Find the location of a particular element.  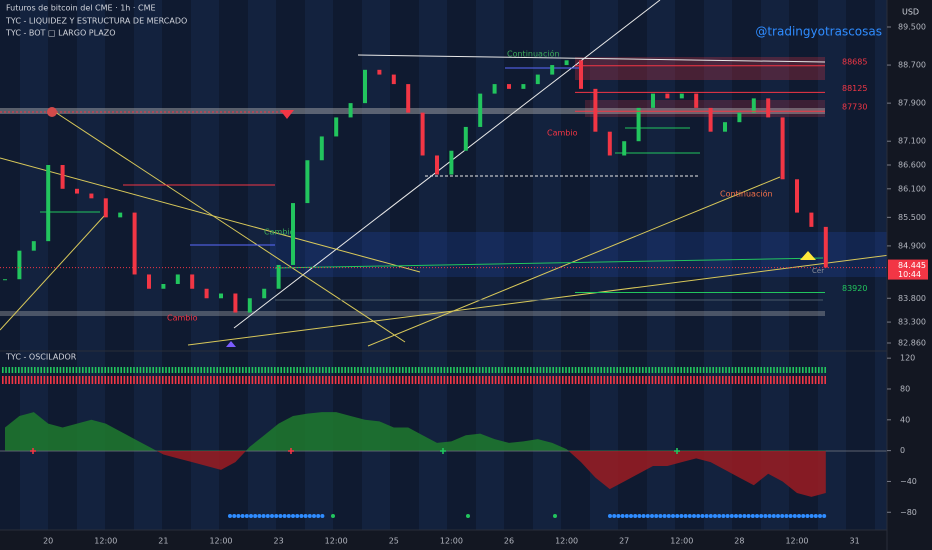

x-tick-label: 21 is located at coordinates (163, 541).